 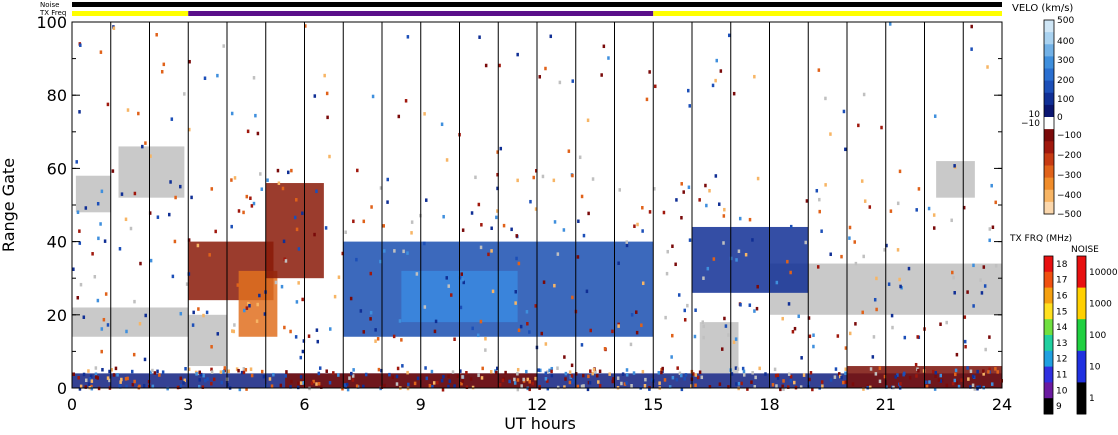 What do you see at coordinates (1061, 312) in the screenshot?
I see `txfreq-label: 15` at bounding box center [1061, 312].